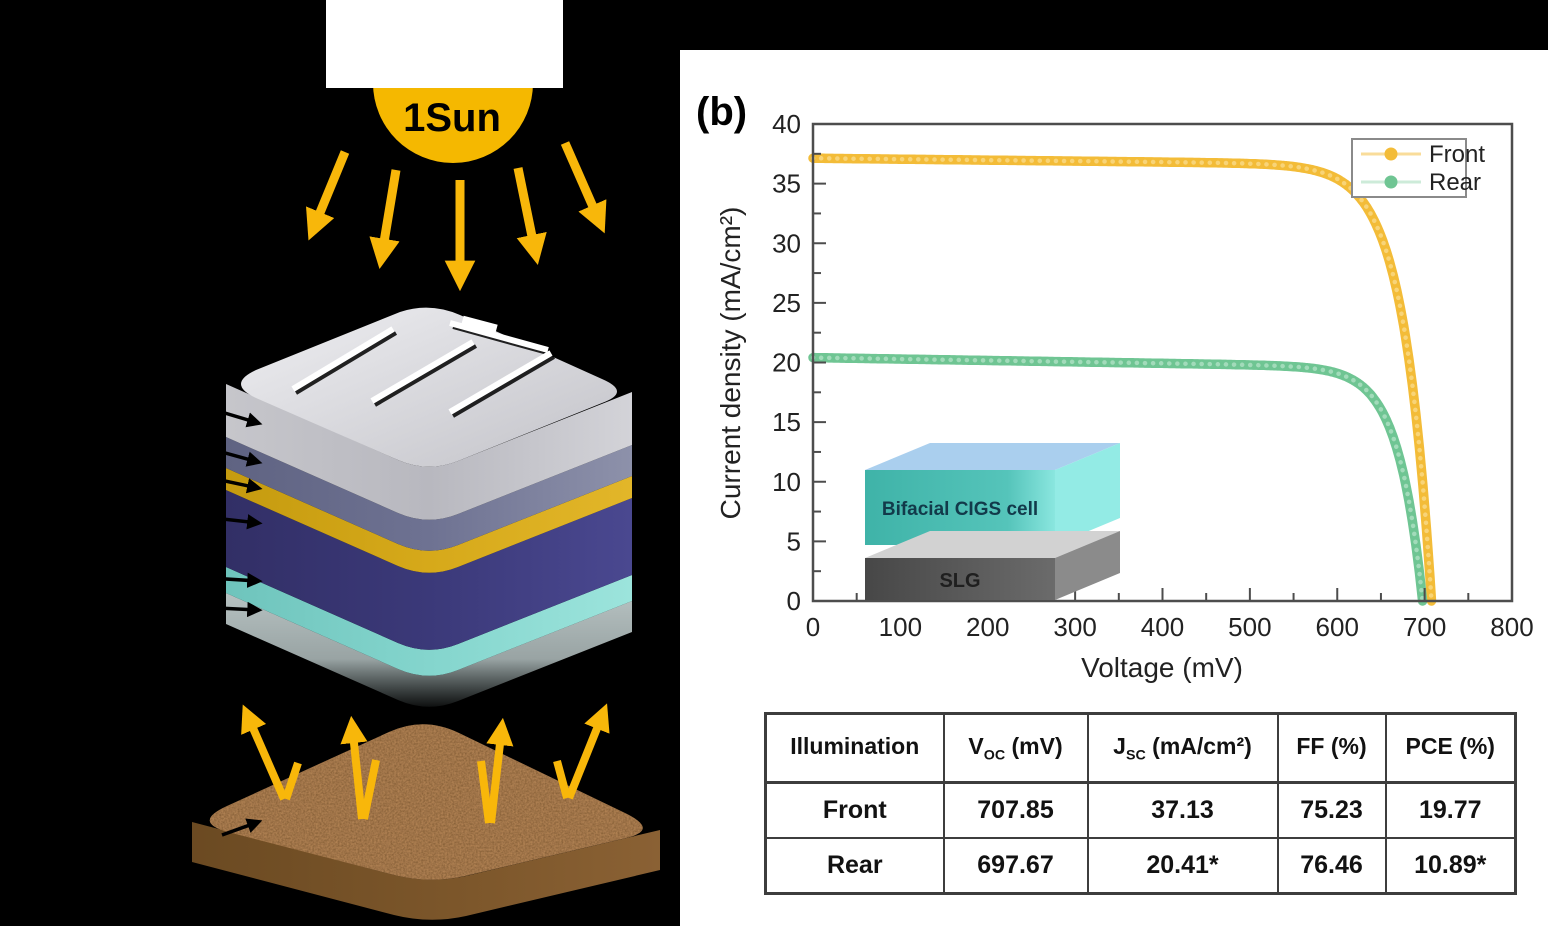  Describe the element at coordinates (992, 544) in the screenshot. I see `inset-slg-top` at that location.